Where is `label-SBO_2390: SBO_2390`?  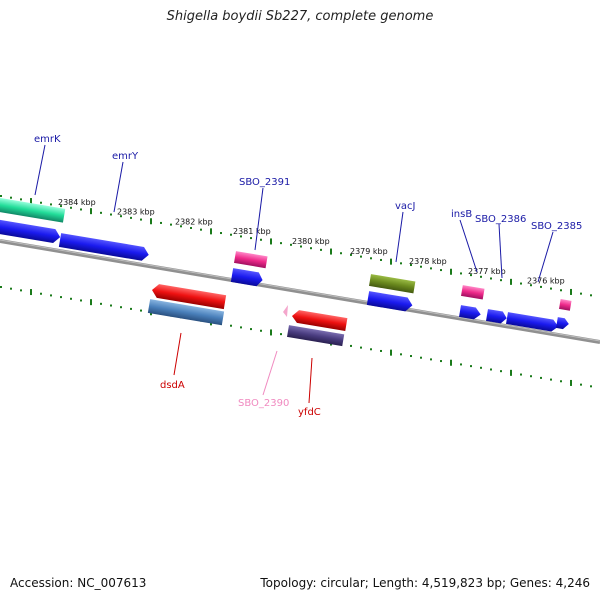 label-SBO_2390: SBO_2390 is located at coordinates (263, 403).